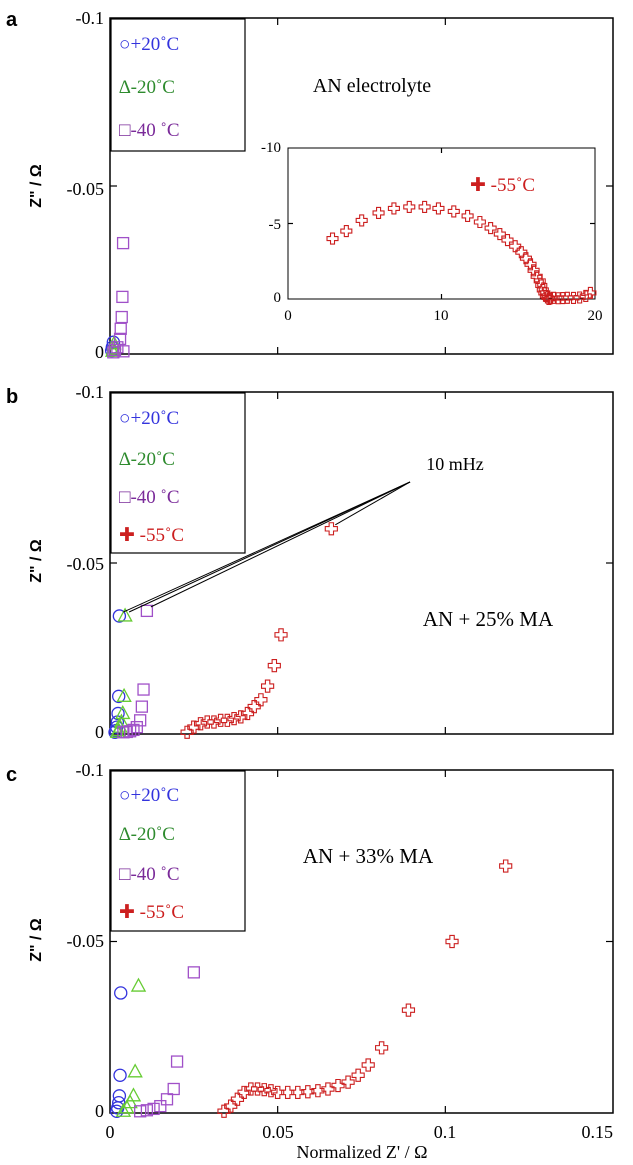 This screenshot has width=633, height=1165. I want to click on panel-a-letter: a, so click(12, 20).